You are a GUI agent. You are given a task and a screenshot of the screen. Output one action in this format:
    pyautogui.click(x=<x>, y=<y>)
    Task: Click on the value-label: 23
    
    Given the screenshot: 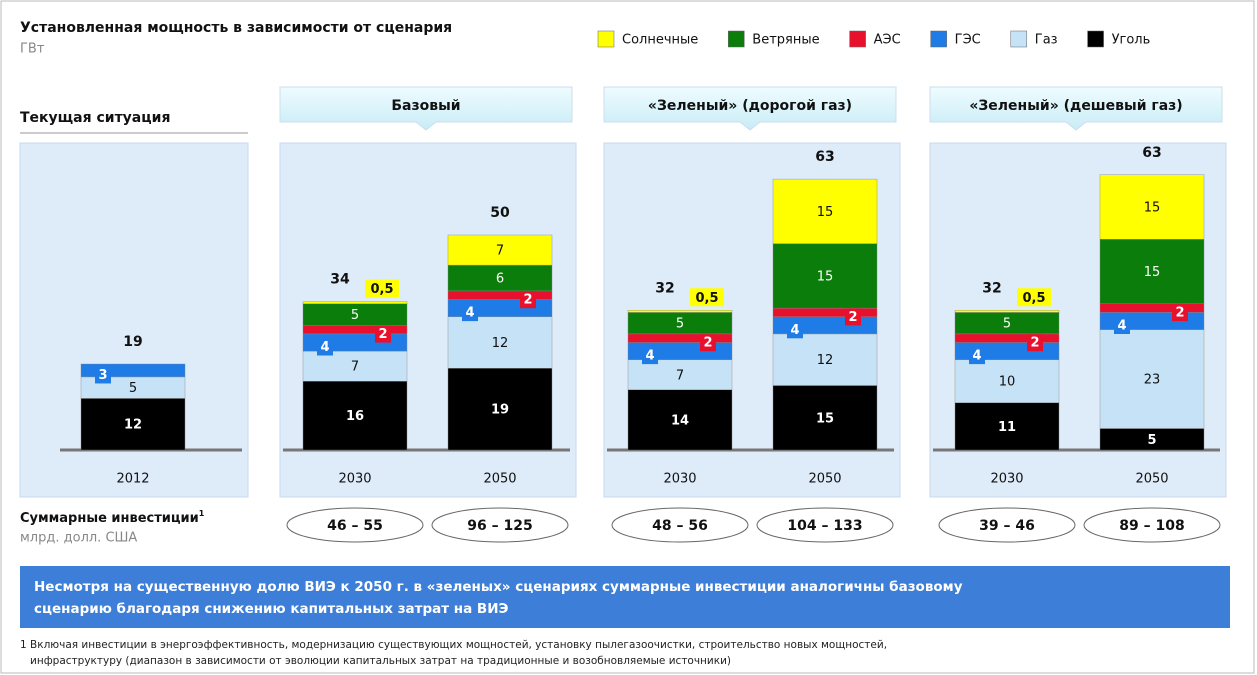 What is the action you would take?
    pyautogui.click(x=1152, y=380)
    